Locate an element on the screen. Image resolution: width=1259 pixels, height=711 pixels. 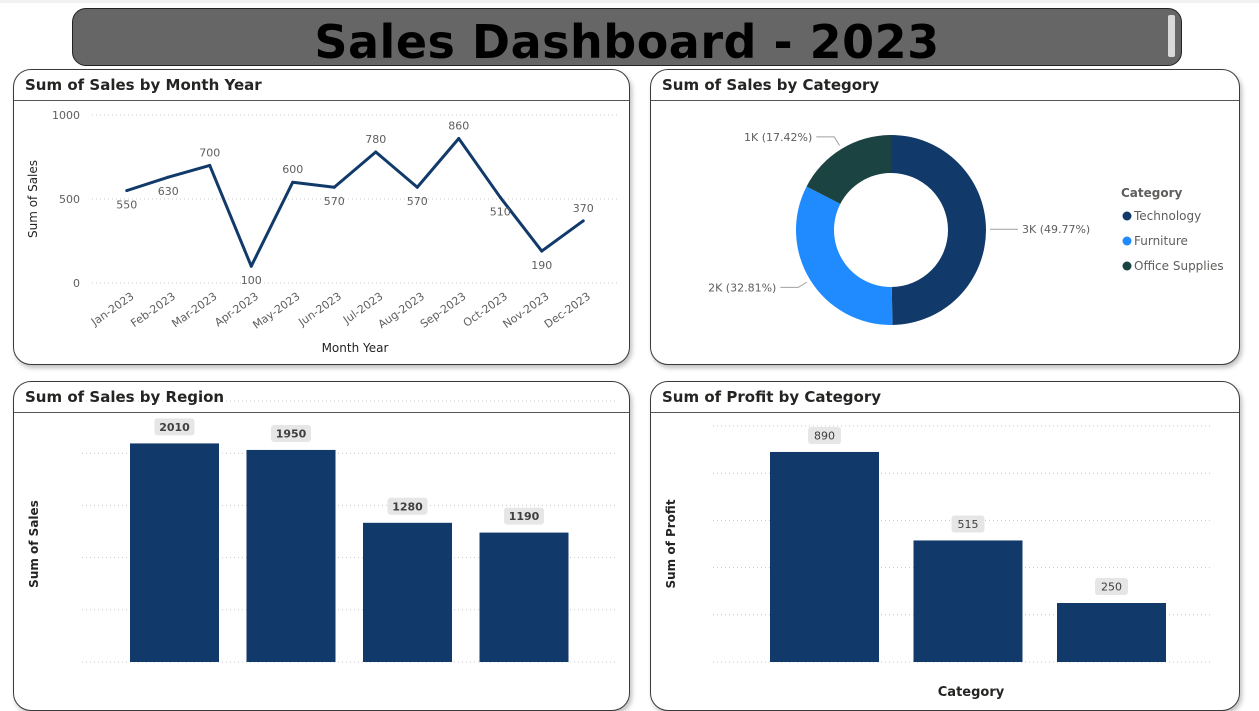
data-label: 370 is located at coordinates (583, 208).